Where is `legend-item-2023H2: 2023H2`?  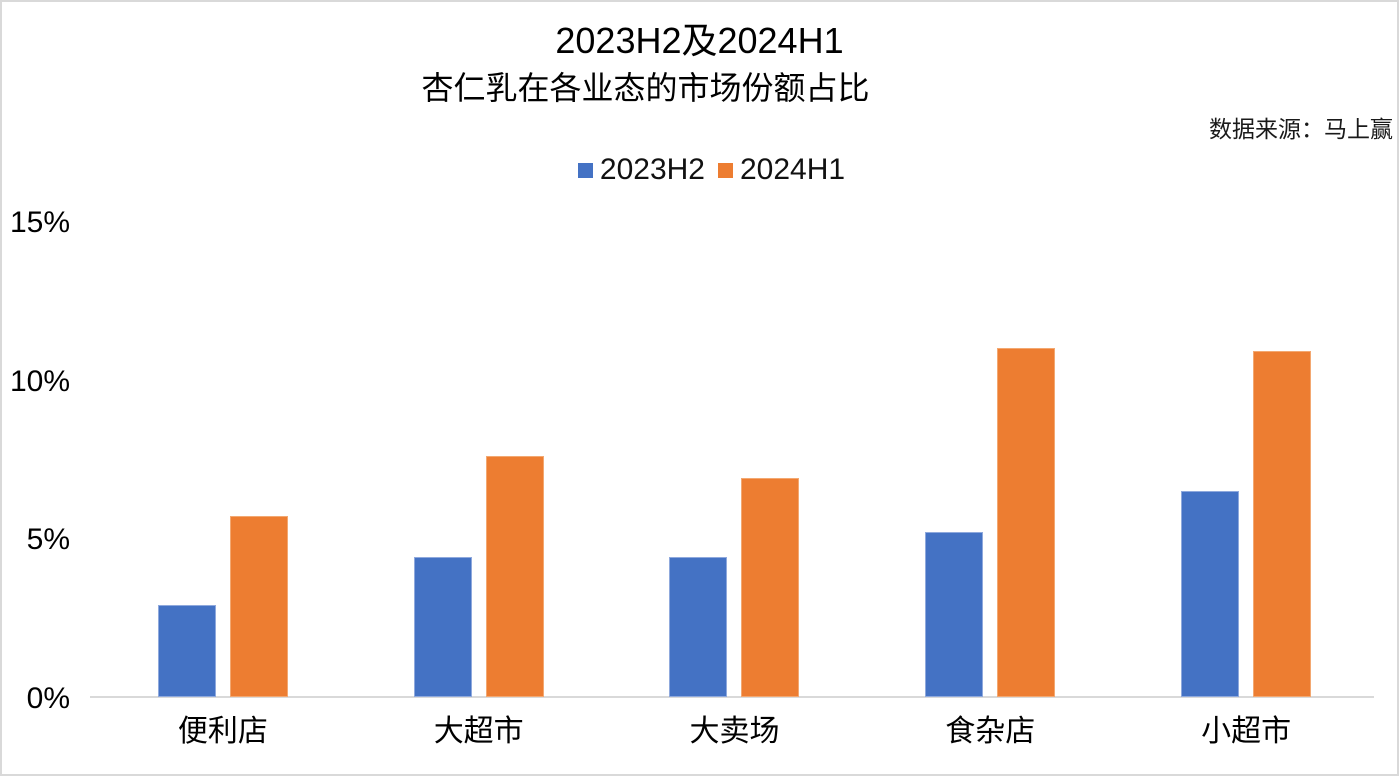 legend-item-2023H2: 2023H2 is located at coordinates (641, 170).